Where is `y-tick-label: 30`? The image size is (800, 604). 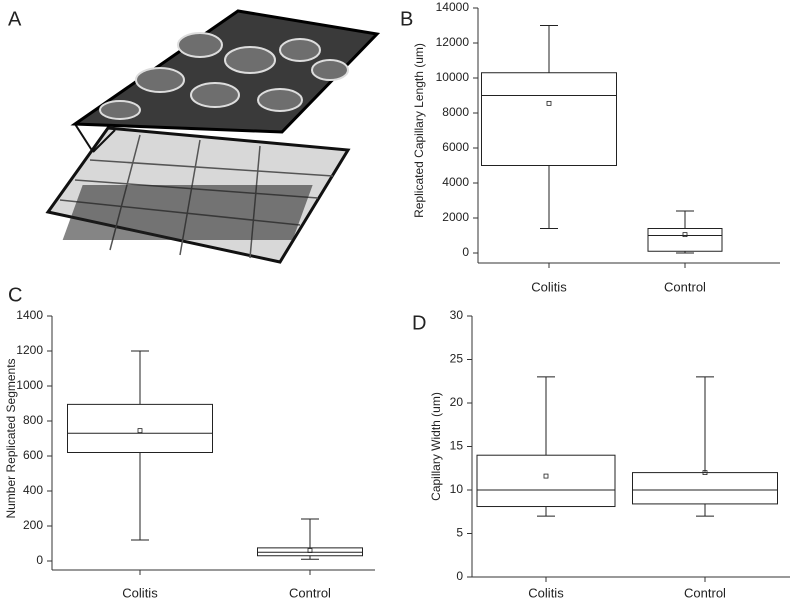 y-tick-label: 30 is located at coordinates (457, 315).